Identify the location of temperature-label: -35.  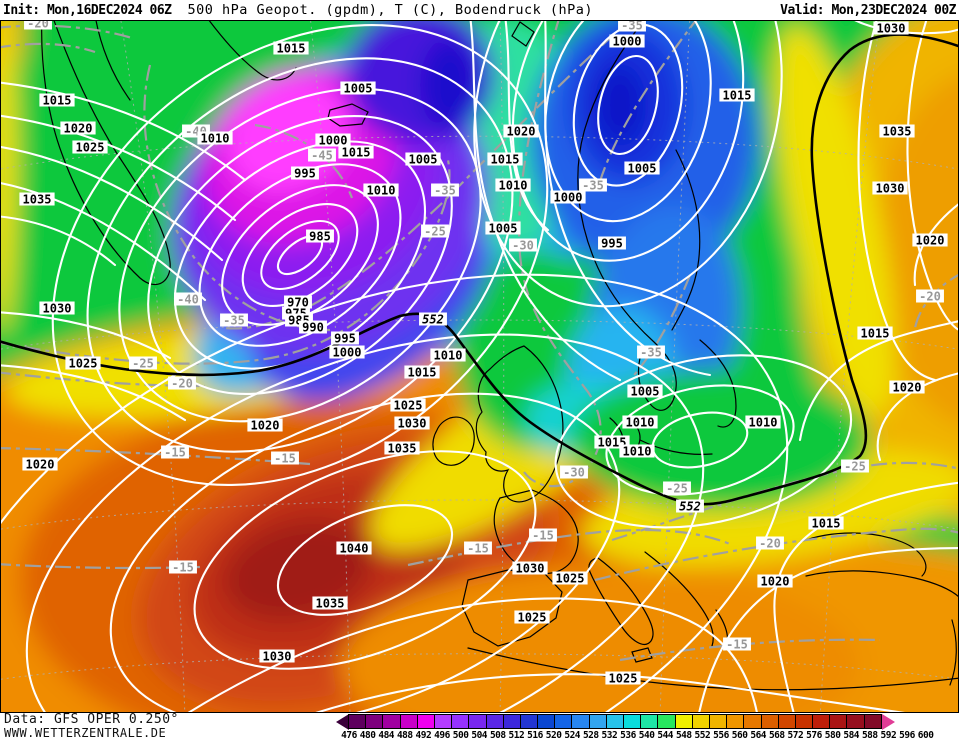
(445, 190).